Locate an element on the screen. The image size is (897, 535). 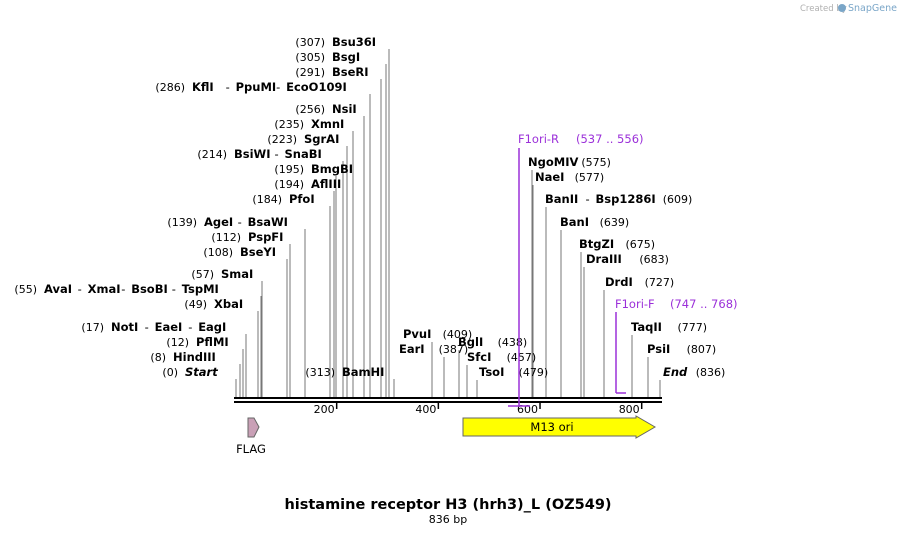
enzyme-name: BanI is located at coordinates (574, 222).